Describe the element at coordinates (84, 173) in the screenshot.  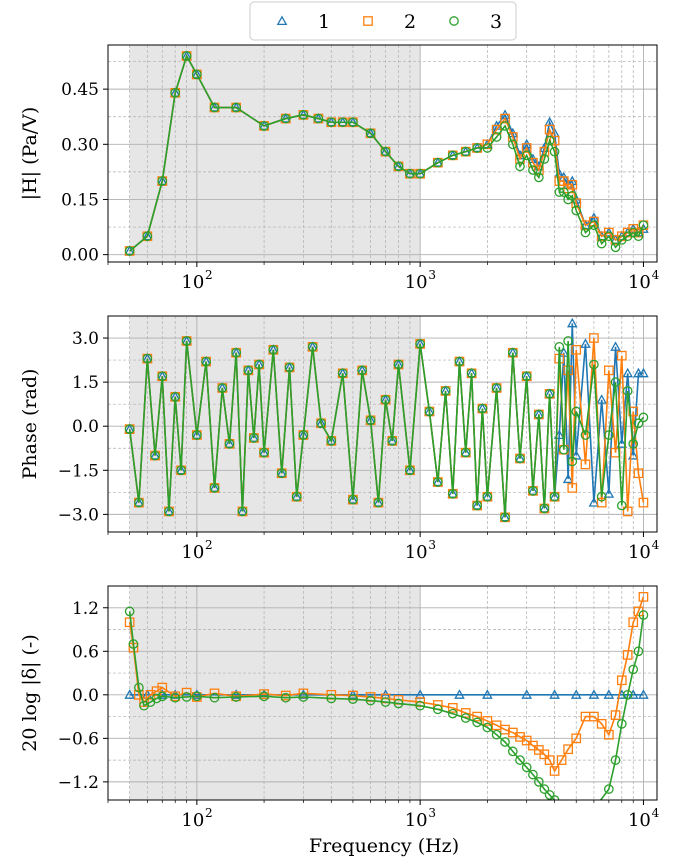
I see `y-ticks: 0.00 0.15 0.30 0.45` at that location.